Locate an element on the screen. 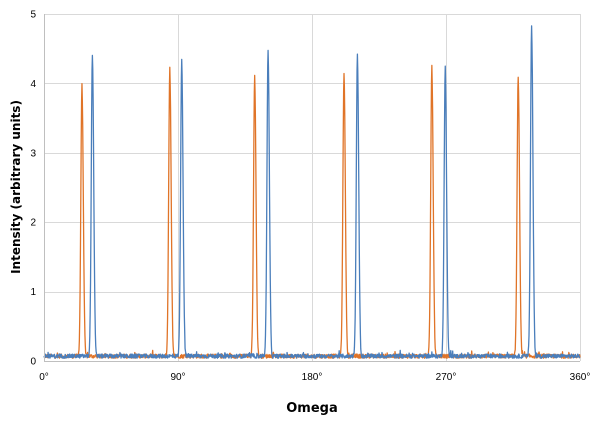 The image size is (596, 425). y-tick-label: 4 is located at coordinates (33, 84).